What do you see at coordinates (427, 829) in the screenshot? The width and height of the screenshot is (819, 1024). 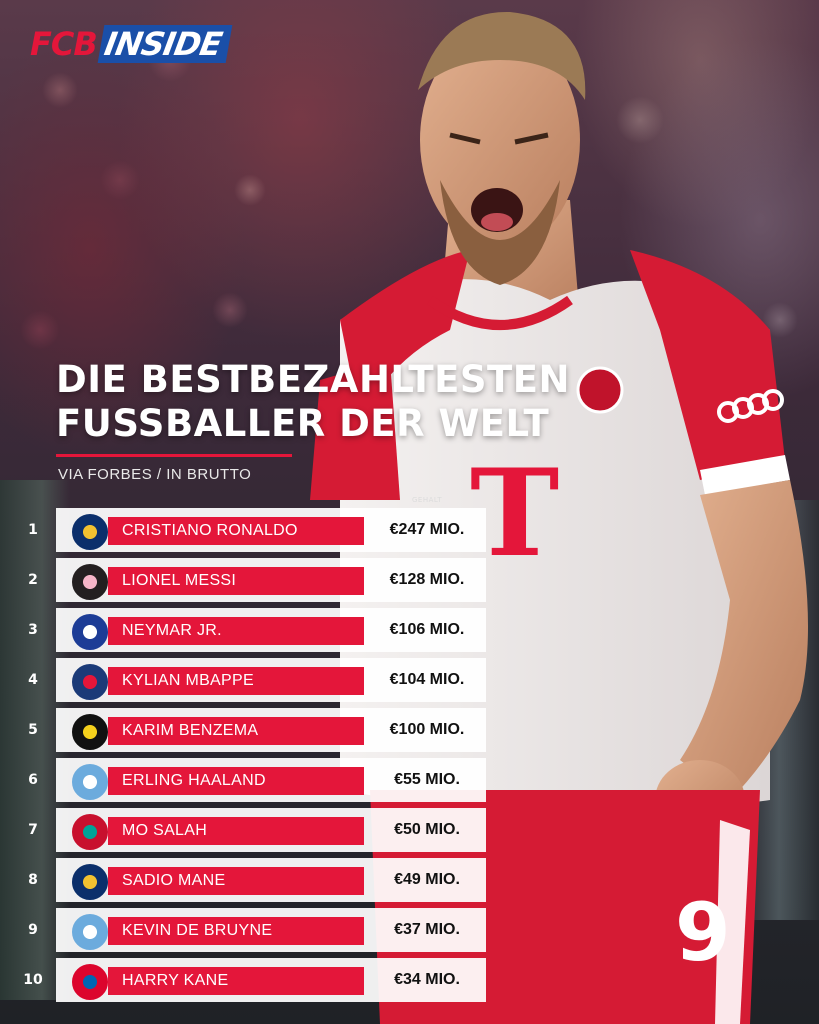 I see `salary-value: €50 MIO.` at bounding box center [427, 829].